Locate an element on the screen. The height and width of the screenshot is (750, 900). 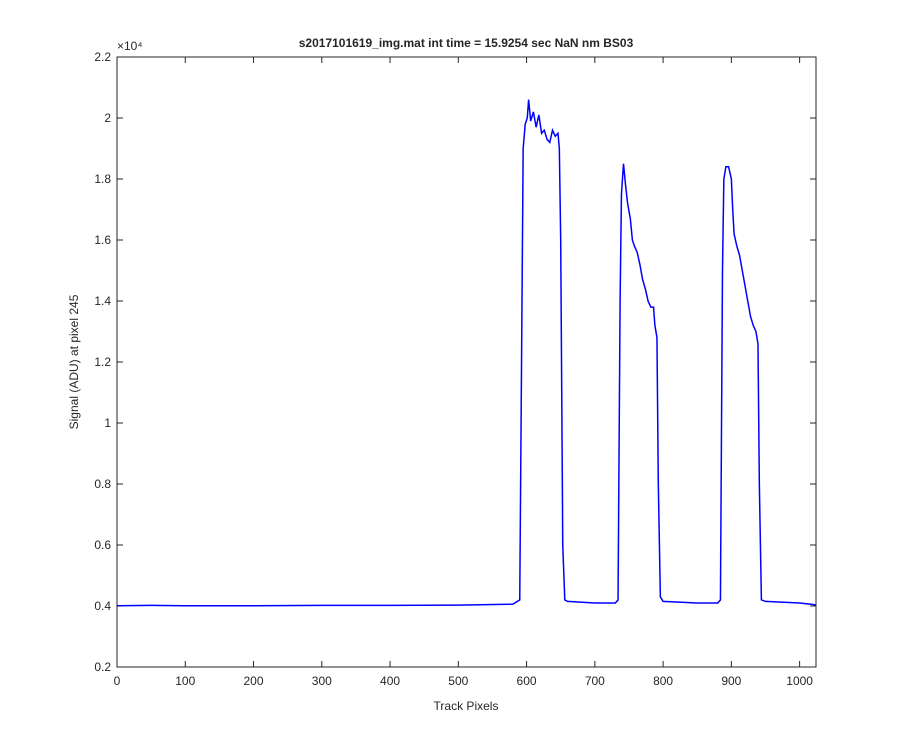
x-tick-label: 800 is located at coordinates (663, 681).